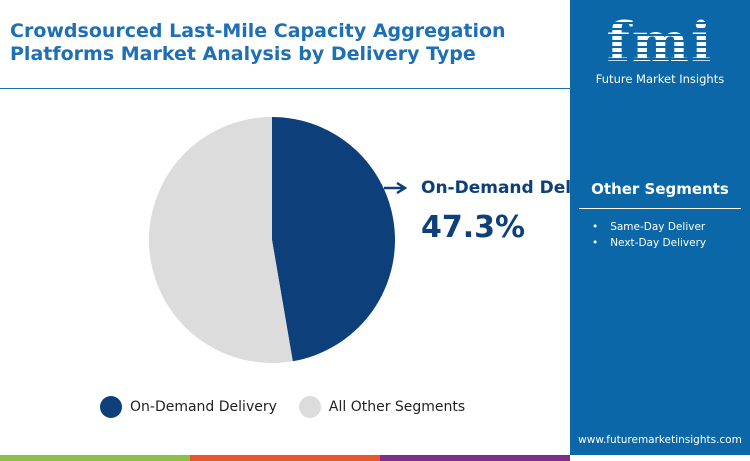 The width and height of the screenshot is (750, 461). I want to click on fmi-logo: fmi Future Market Insights, so click(660, 49).